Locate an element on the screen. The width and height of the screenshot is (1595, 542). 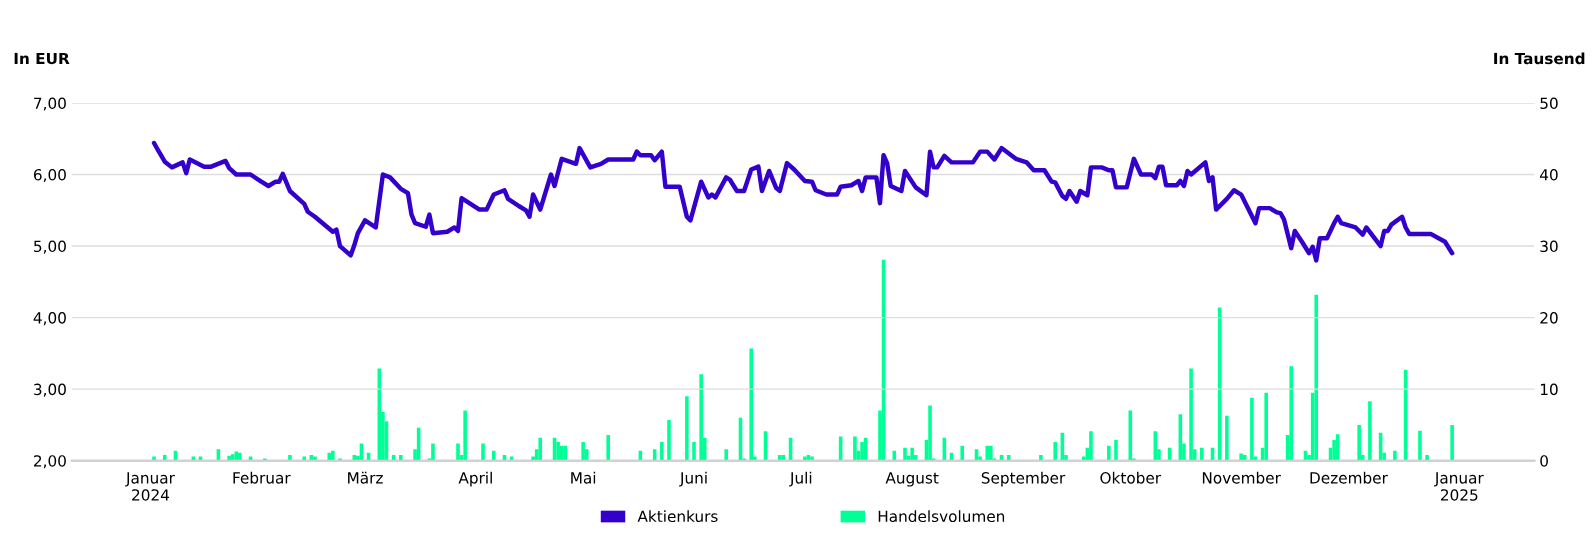
x-tick-label: August is located at coordinates (912, 479).